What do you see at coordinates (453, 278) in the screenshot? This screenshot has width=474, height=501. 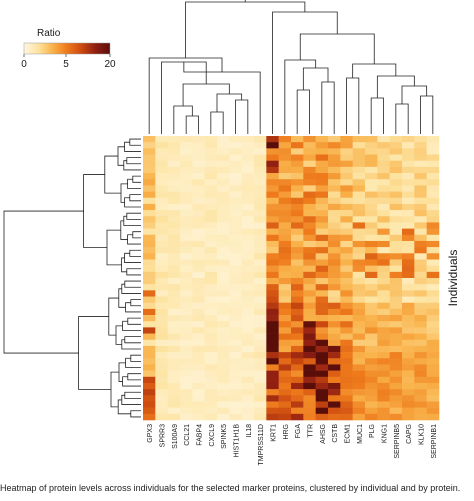 I see `y-axis-label: Individuals` at bounding box center [453, 278].